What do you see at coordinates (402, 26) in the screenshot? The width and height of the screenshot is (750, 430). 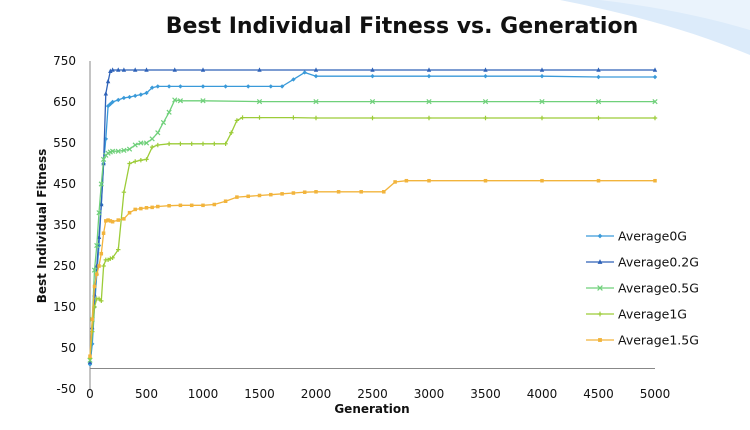 I see `chart-title: Best Individual Fitness vs. Generation` at bounding box center [402, 26].